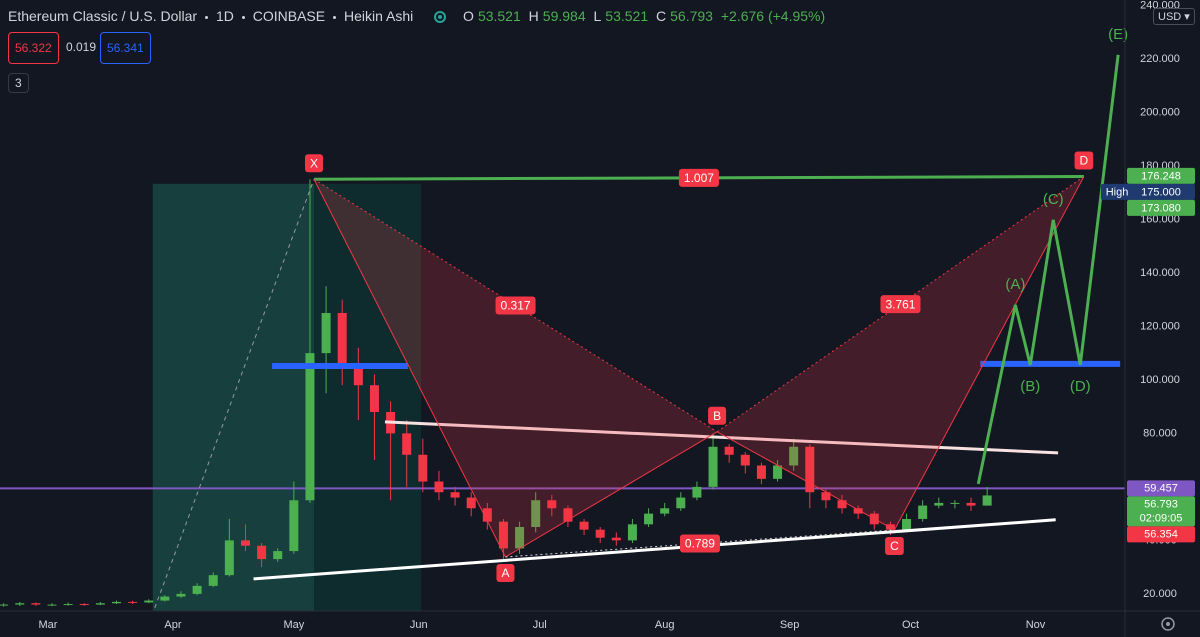 The image size is (1200, 637). I want to click on ohlc-key: H, so click(533, 16).